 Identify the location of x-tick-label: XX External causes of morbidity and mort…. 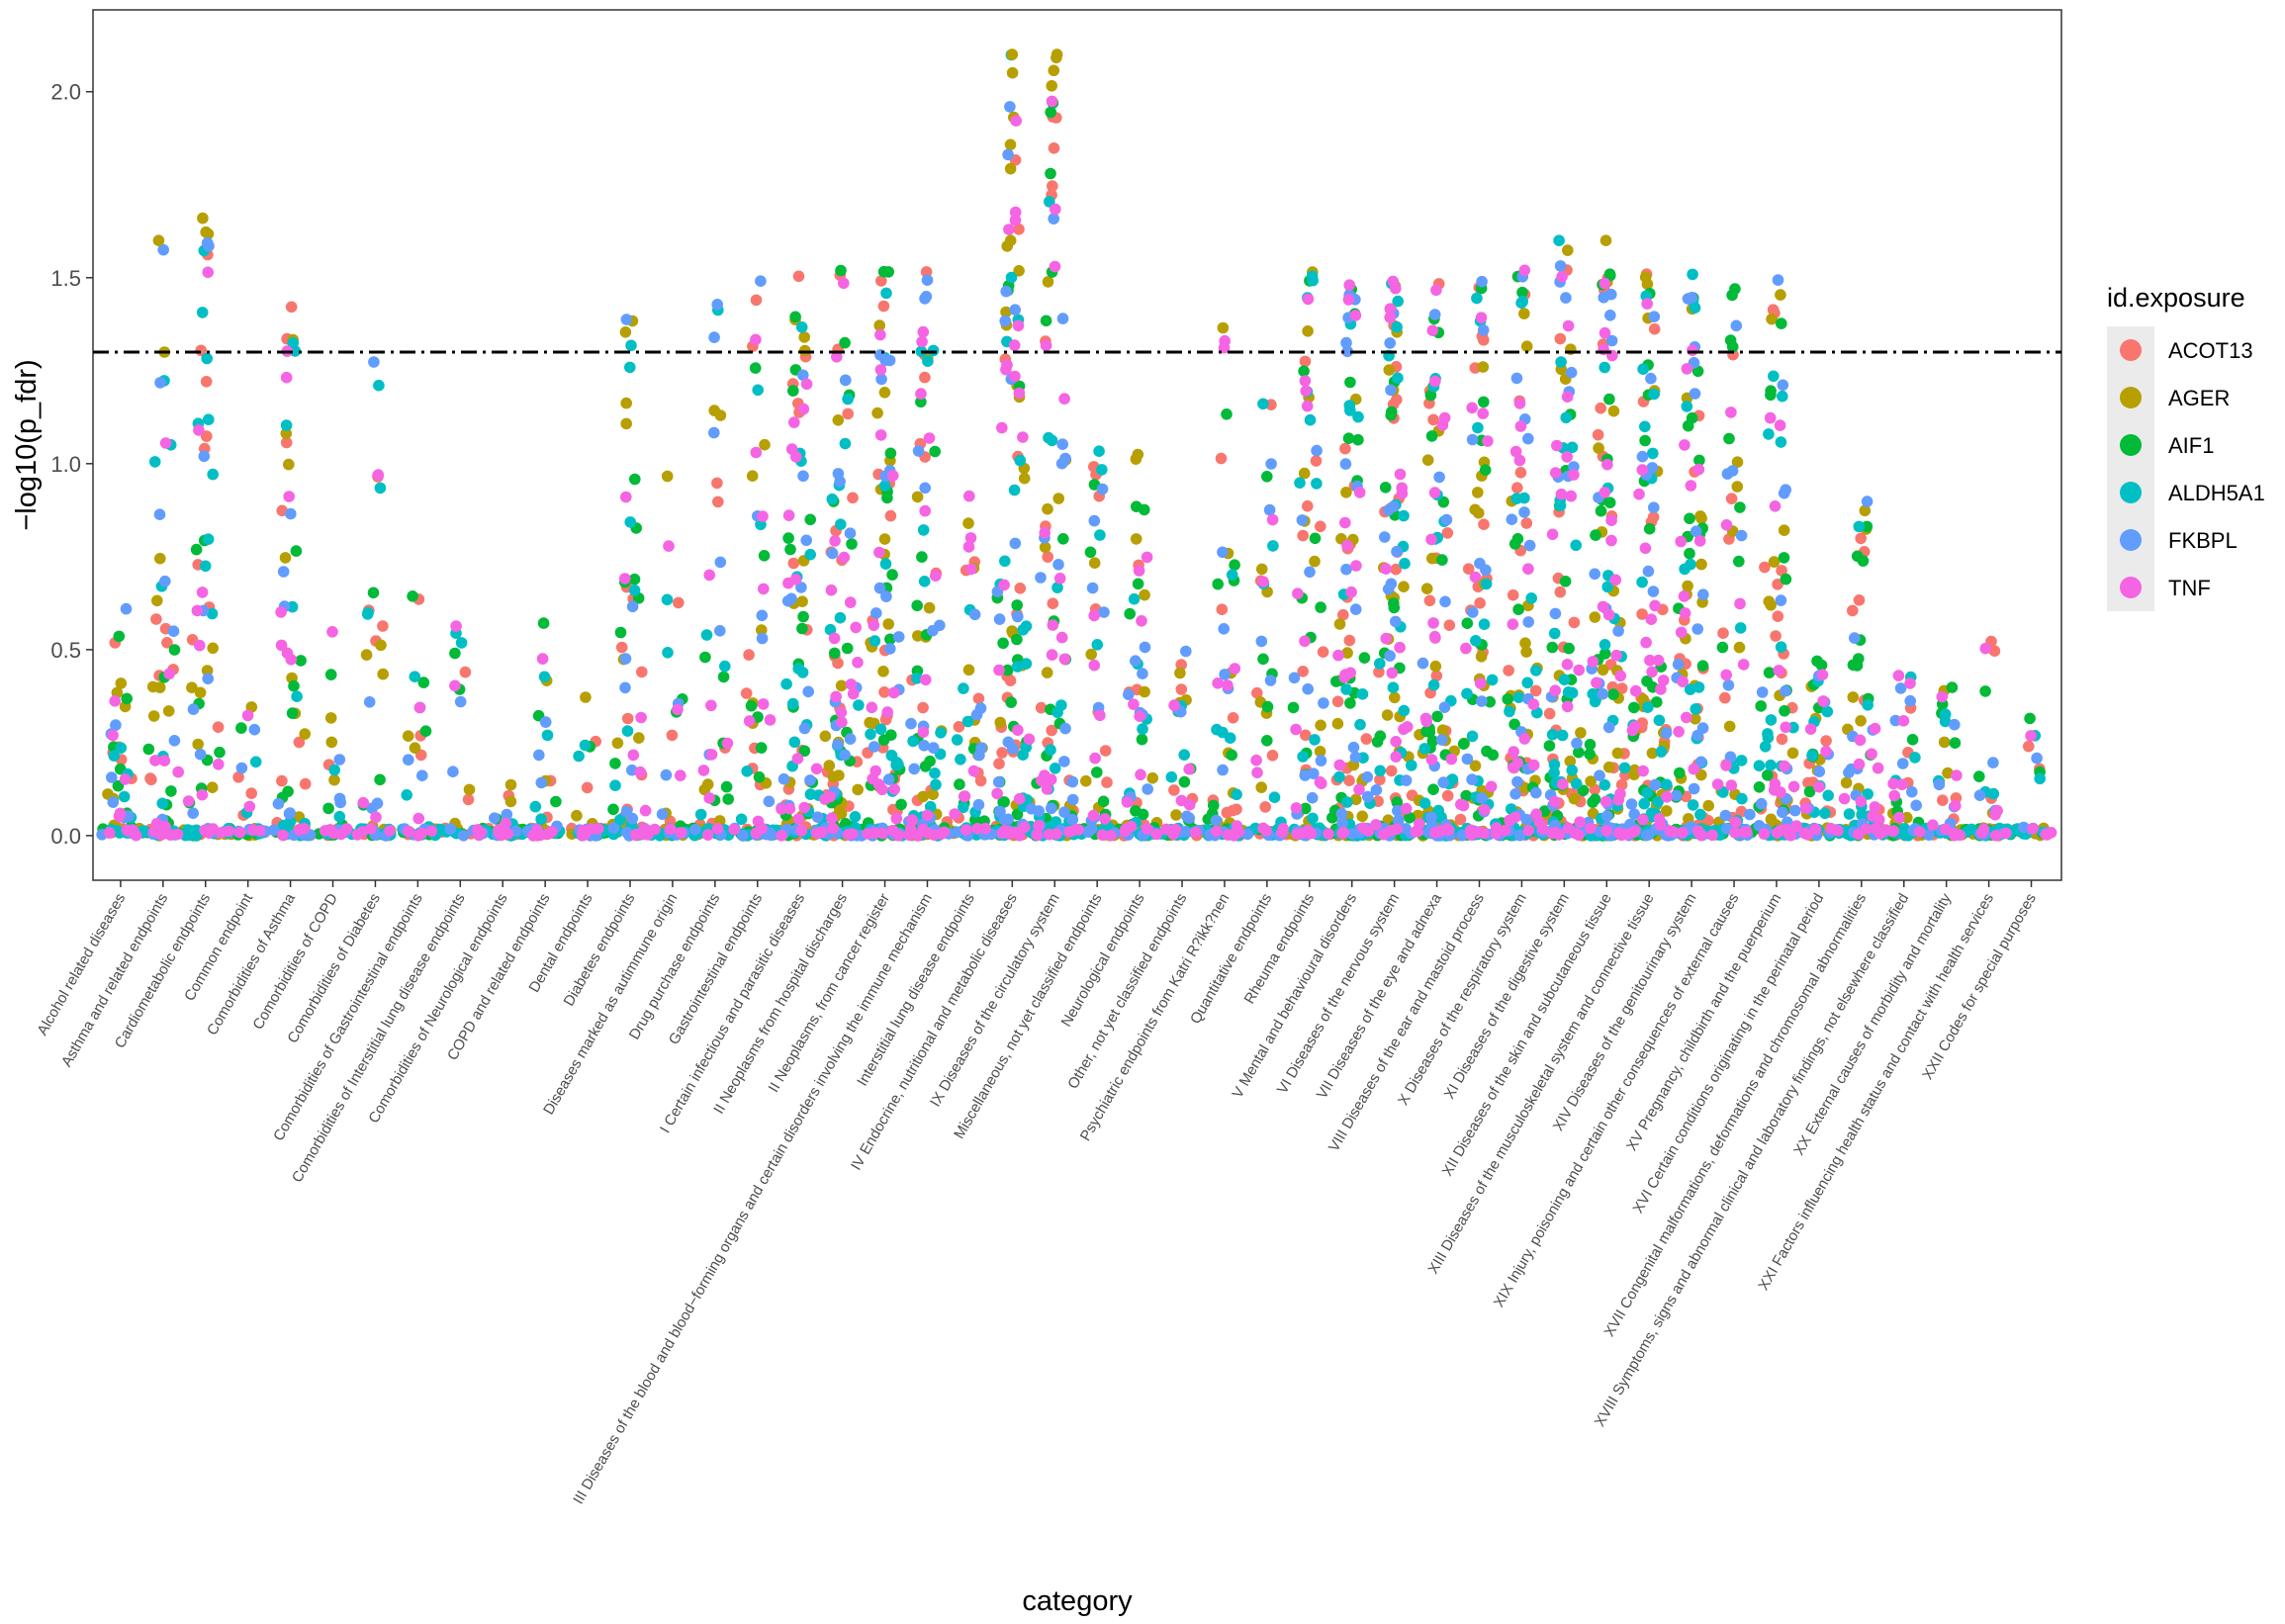
(1873, 1024).